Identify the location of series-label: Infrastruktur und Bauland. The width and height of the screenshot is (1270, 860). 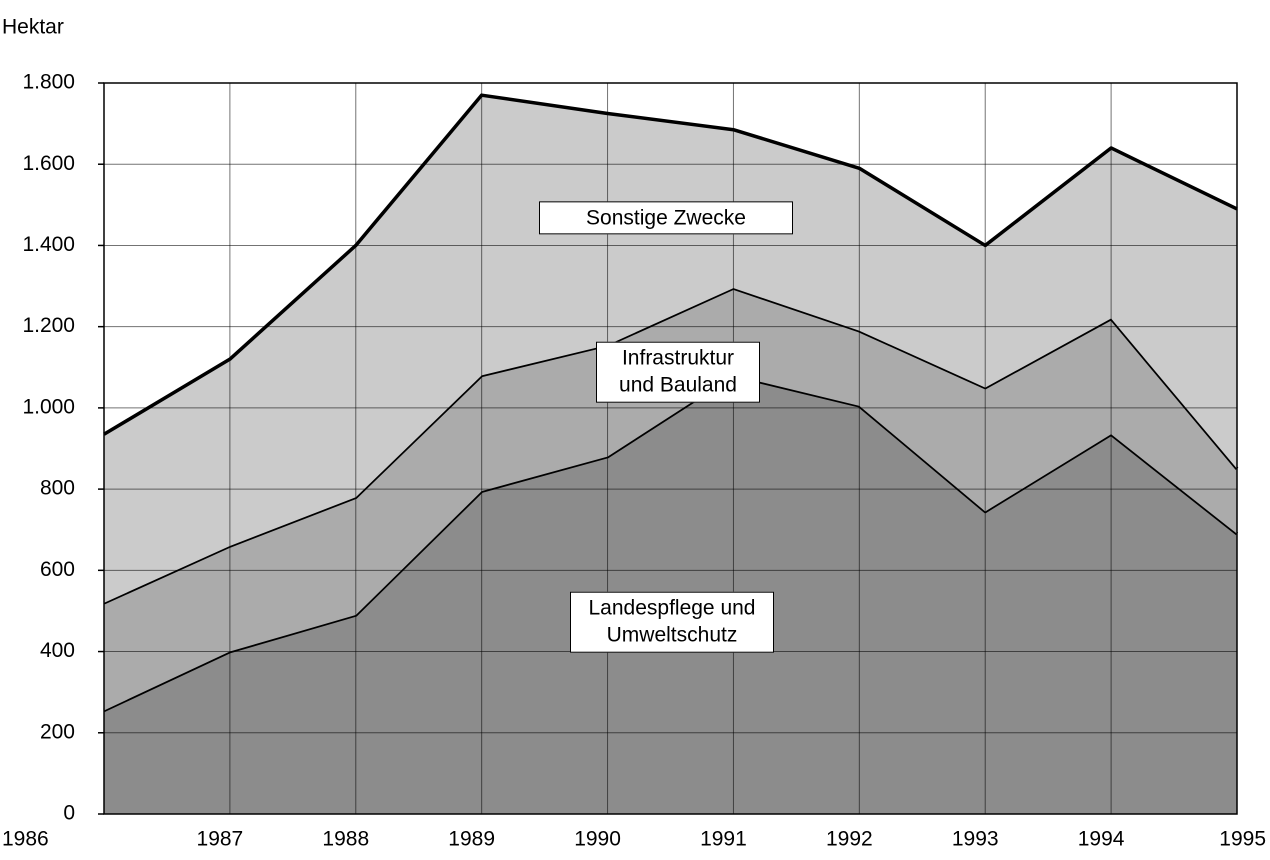
(678, 372).